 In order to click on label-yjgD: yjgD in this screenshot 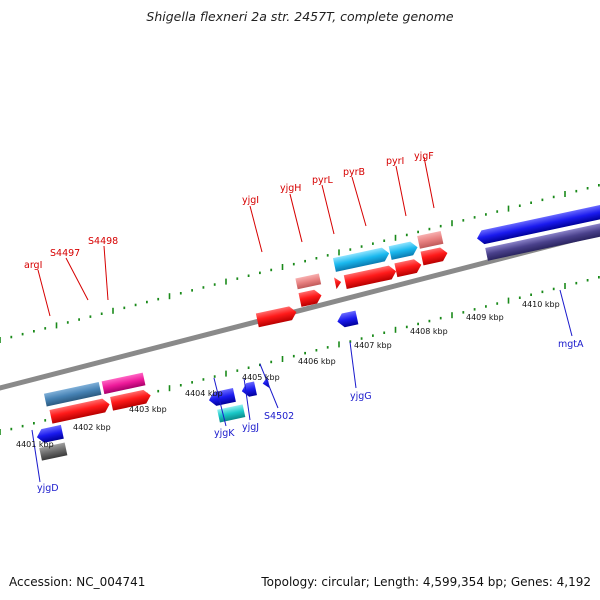, I will do `click(48, 488)`.